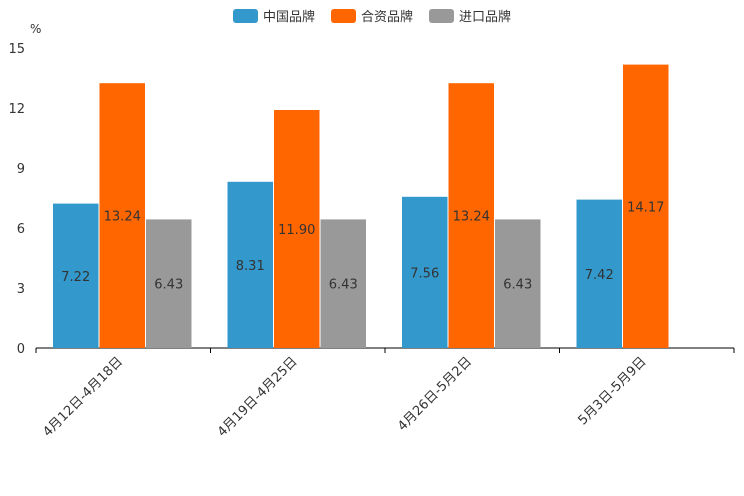 The image size is (744, 496). Describe the element at coordinates (21, 169) in the screenshot. I see `y-tick-label: 9` at that location.